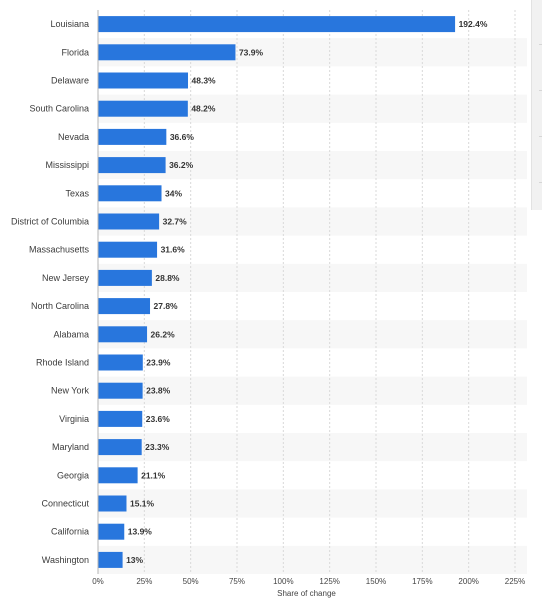  What do you see at coordinates (75, 52) in the screenshot?
I see `category-label: Florida` at bounding box center [75, 52].